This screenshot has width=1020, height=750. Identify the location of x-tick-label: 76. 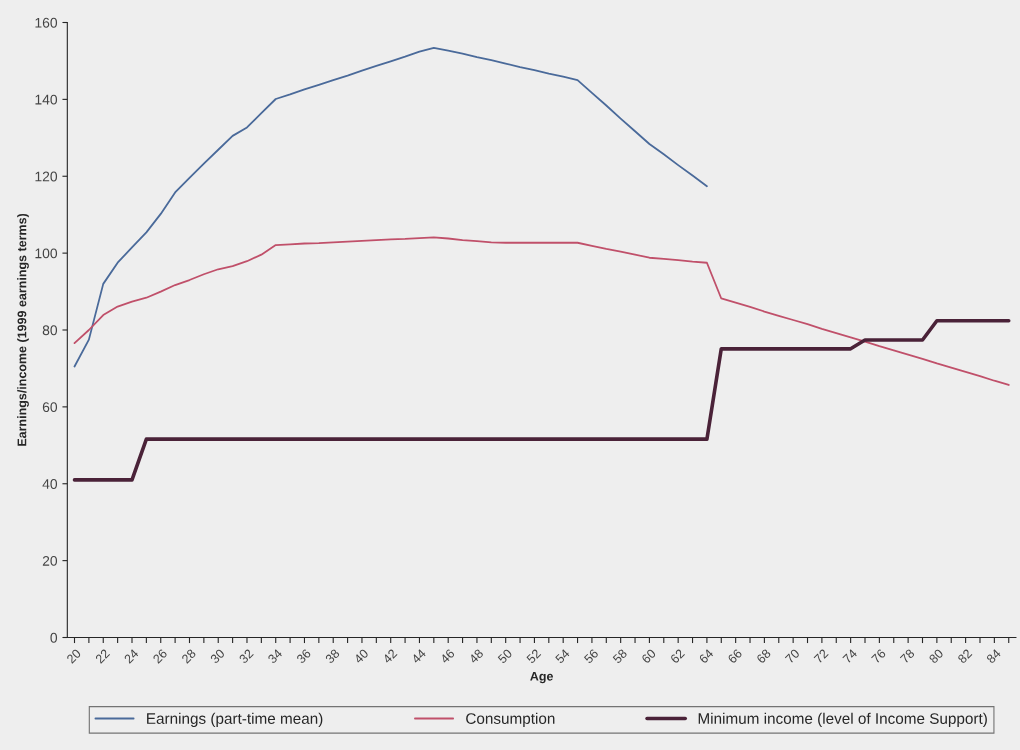
(879, 656).